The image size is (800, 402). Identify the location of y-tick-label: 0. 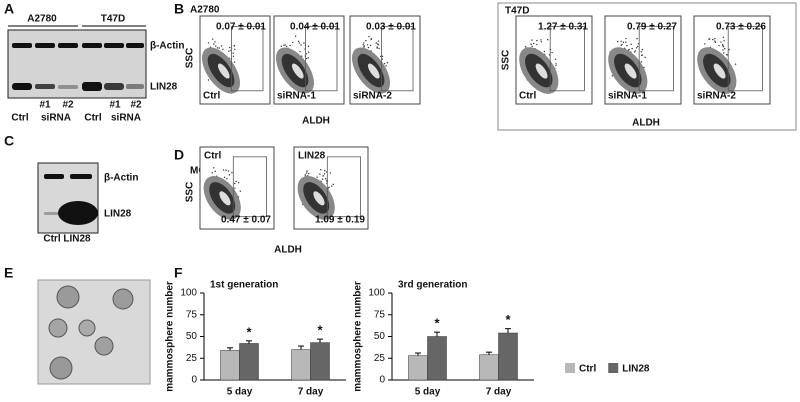
(194, 380).